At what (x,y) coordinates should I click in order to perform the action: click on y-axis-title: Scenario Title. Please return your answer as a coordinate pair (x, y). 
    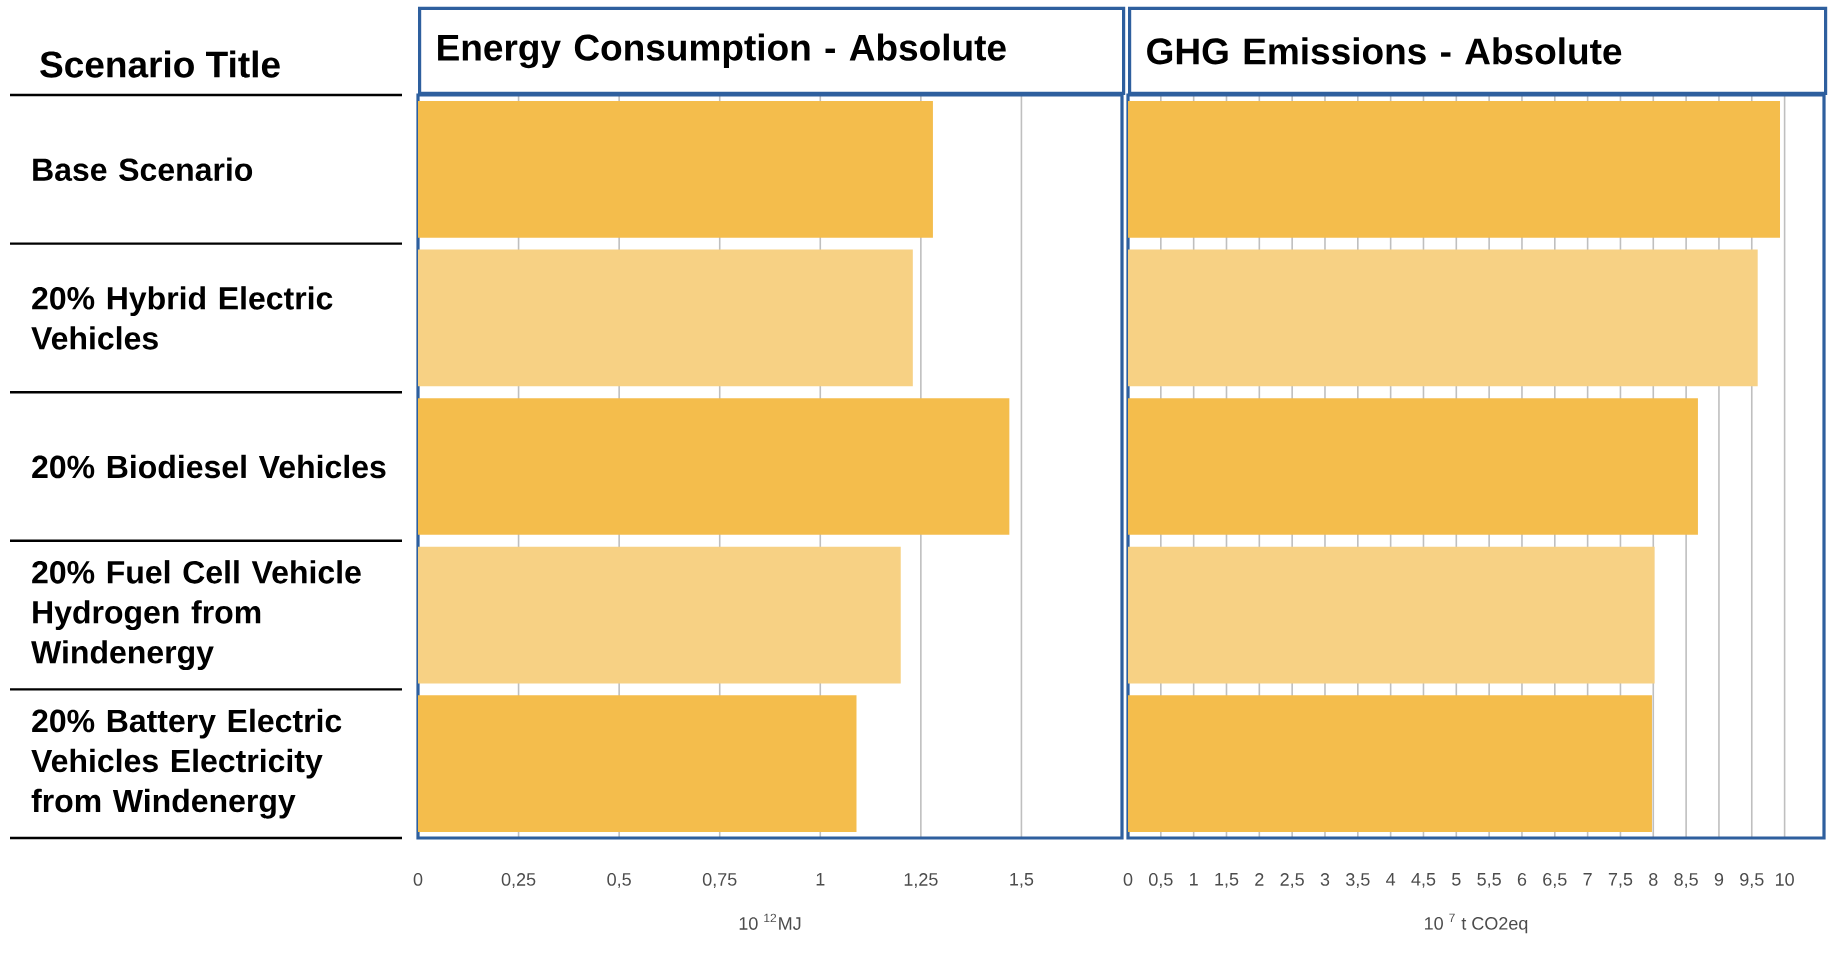
    Looking at the image, I should click on (160, 64).